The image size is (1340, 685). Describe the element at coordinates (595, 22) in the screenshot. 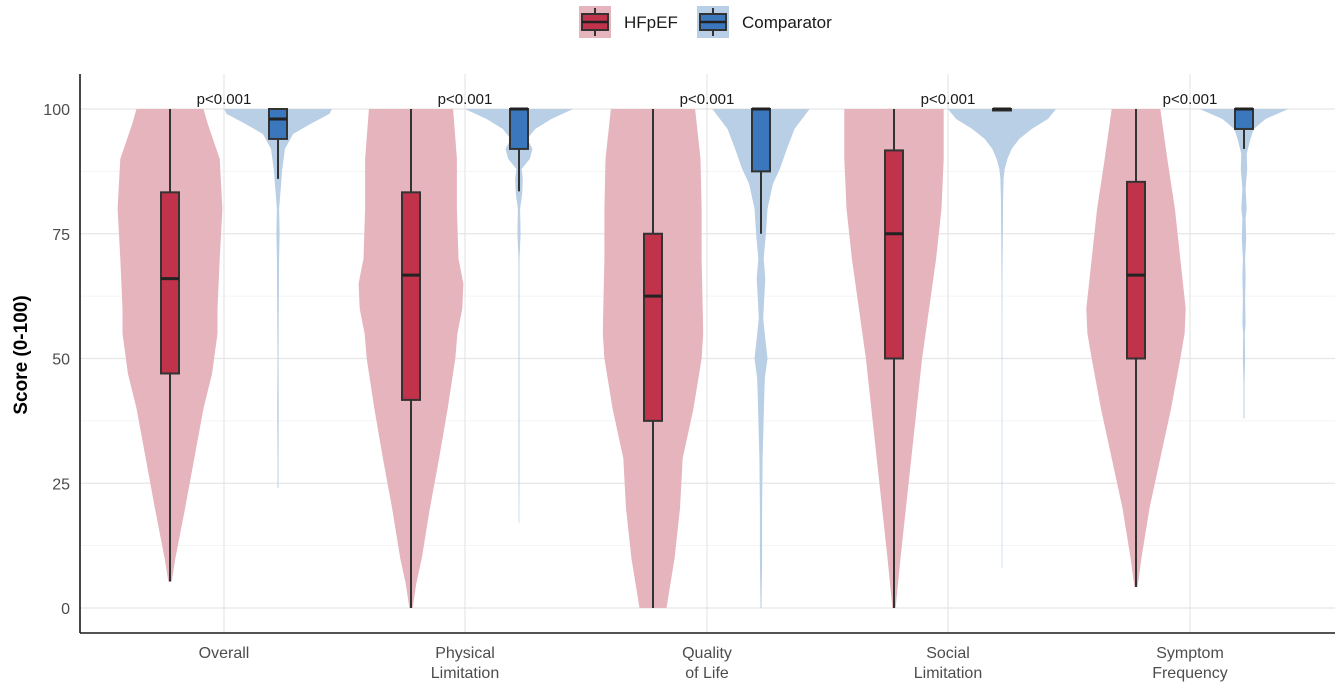

I see `legend-key-hfpef-box` at that location.